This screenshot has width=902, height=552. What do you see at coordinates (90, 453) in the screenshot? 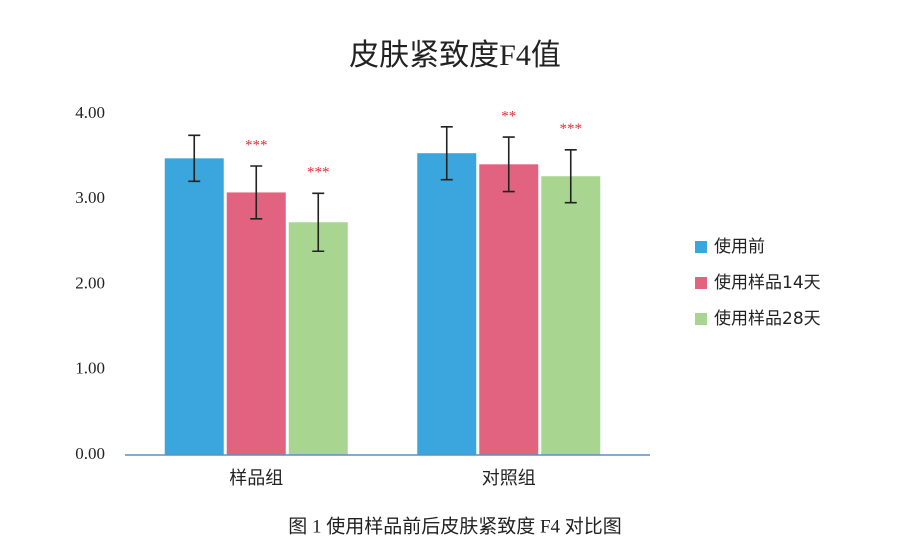
I see `y-tick-label: 0.00` at bounding box center [90, 453].